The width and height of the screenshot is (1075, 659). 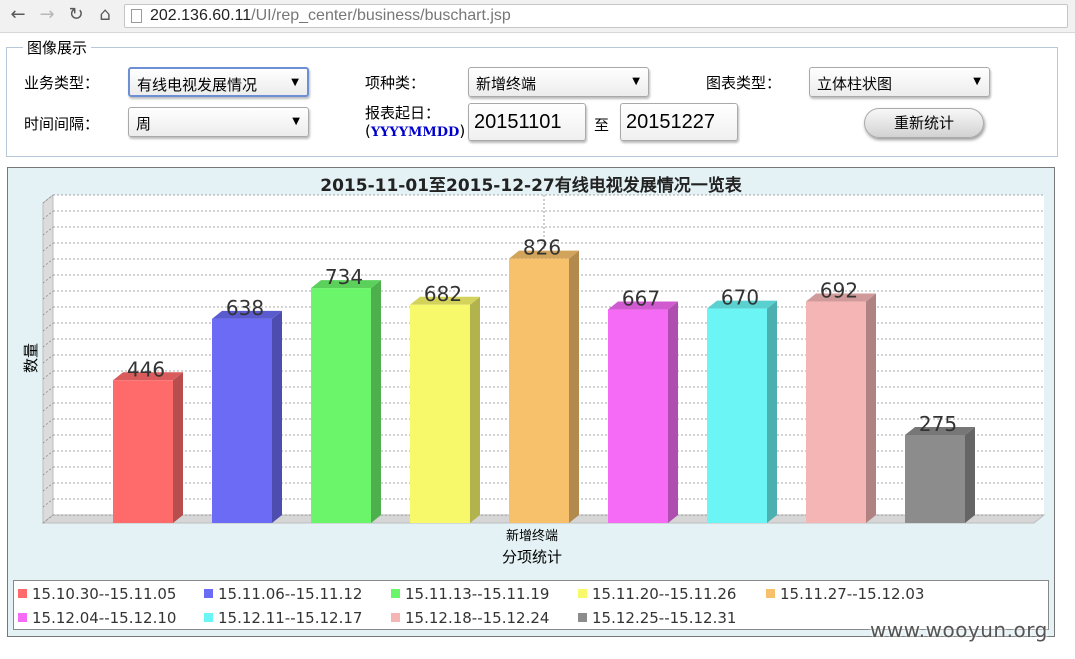 What do you see at coordinates (218, 122) in the screenshot?
I see `interval-select: 周 ▼` at bounding box center [218, 122].